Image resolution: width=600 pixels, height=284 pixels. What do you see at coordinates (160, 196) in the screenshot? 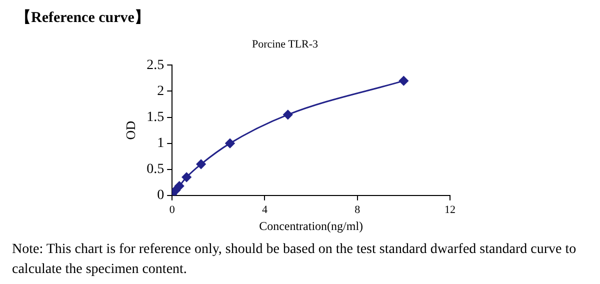
I see `y-tick-label: 0` at bounding box center [160, 196].